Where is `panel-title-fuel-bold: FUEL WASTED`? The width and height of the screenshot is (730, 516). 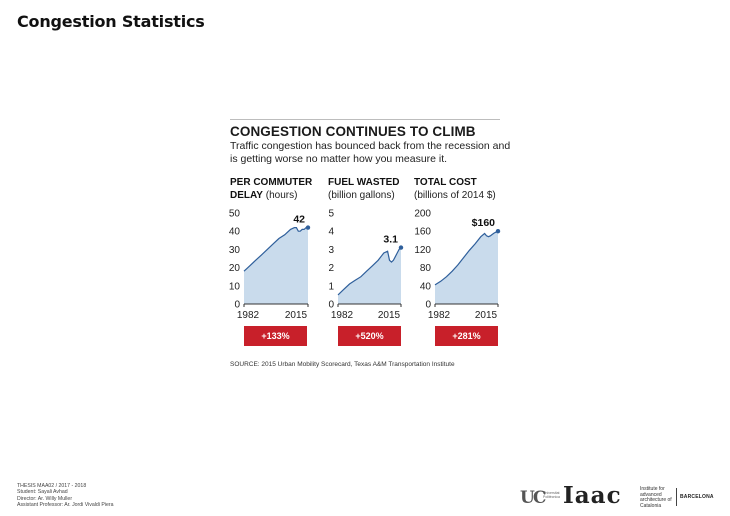
panel-title-fuel-bold: FUEL WASTED is located at coordinates (364, 182).